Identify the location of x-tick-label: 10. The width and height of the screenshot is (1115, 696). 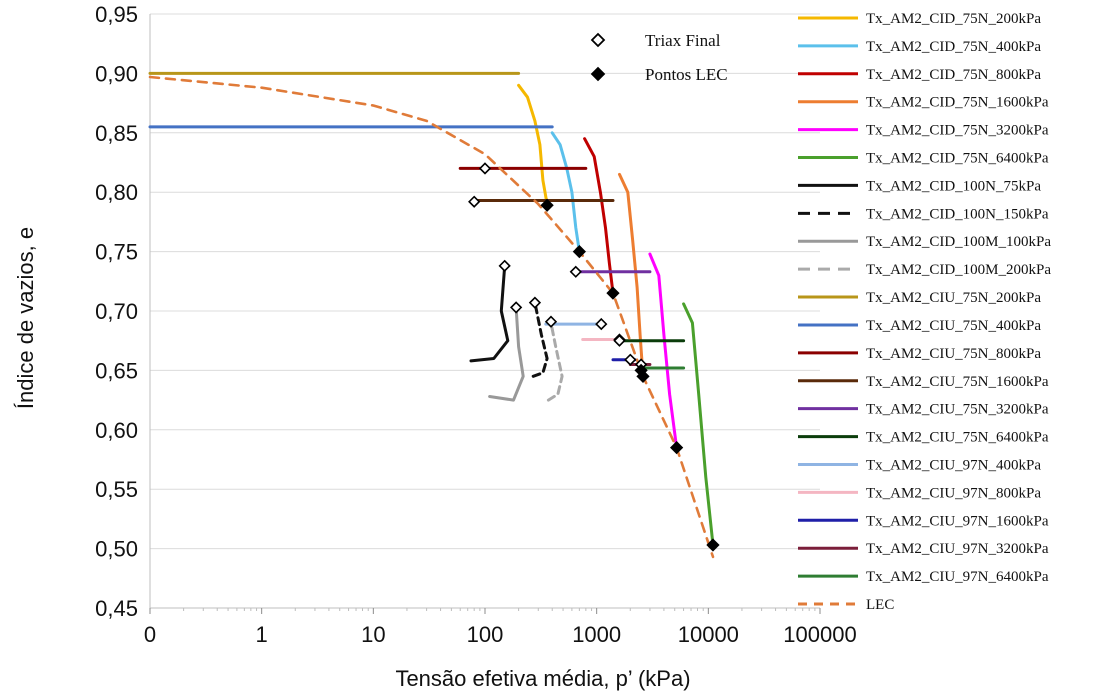
(373, 634).